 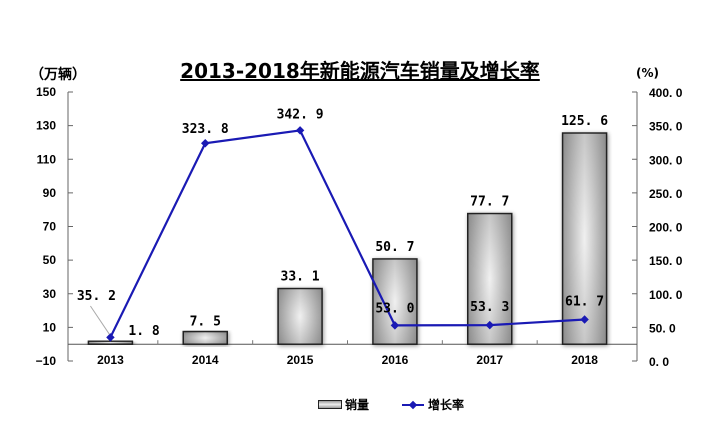 What do you see at coordinates (300, 360) in the screenshot?
I see `category-label: 2015` at bounding box center [300, 360].